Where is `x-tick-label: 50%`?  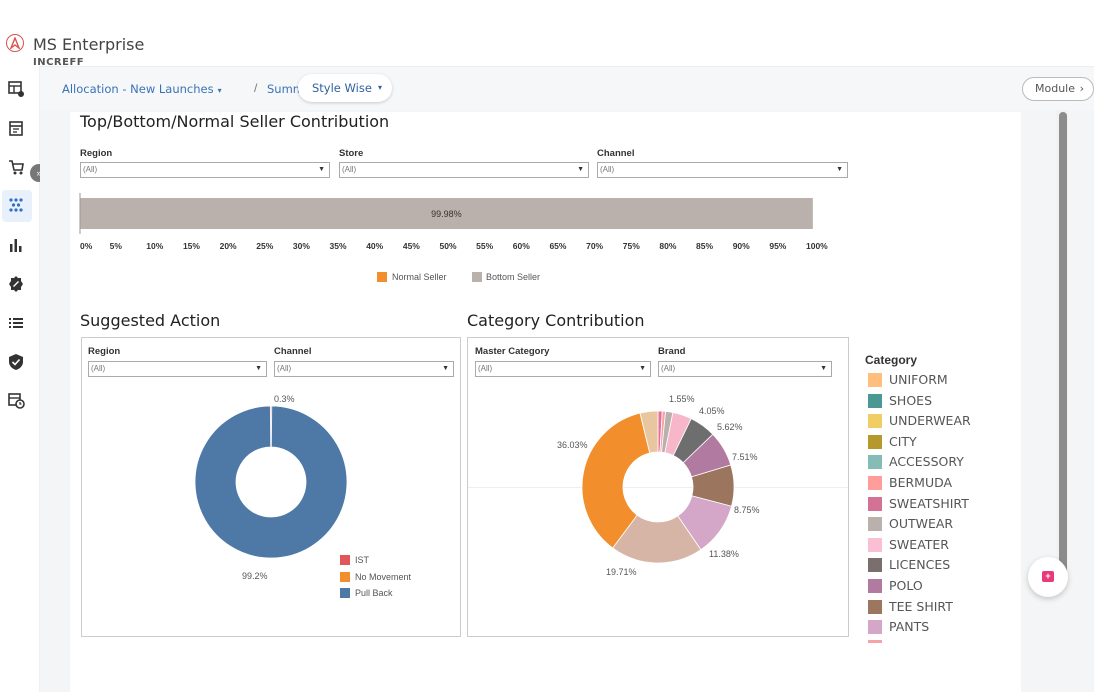 x-tick-label: 50% is located at coordinates (448, 246).